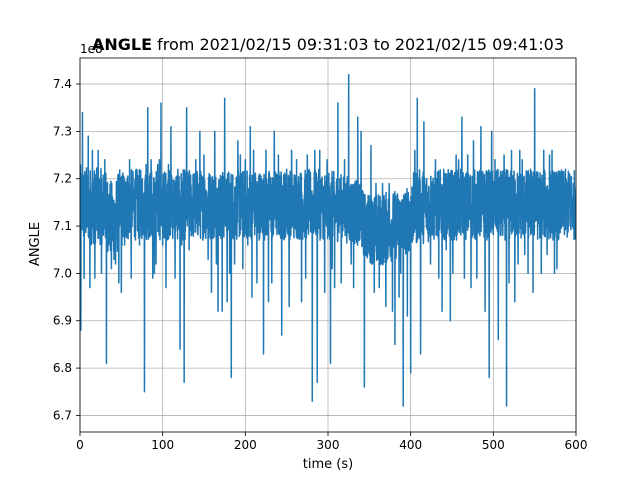 The width and height of the screenshot is (640, 480). Describe the element at coordinates (245, 445) in the screenshot. I see `x-tick-label: 200` at that location.